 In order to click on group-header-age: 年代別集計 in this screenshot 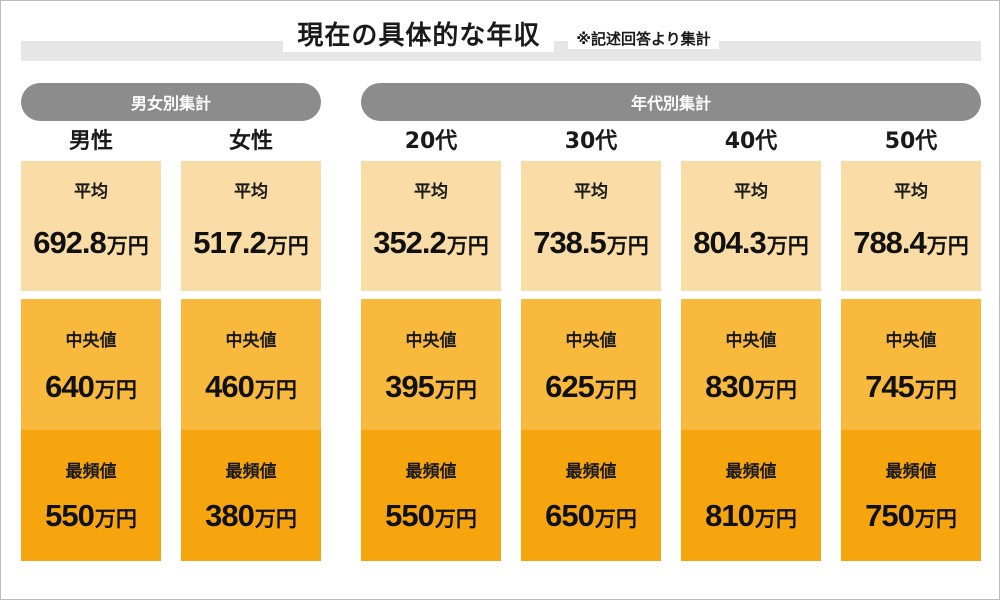, I will do `click(671, 102)`.